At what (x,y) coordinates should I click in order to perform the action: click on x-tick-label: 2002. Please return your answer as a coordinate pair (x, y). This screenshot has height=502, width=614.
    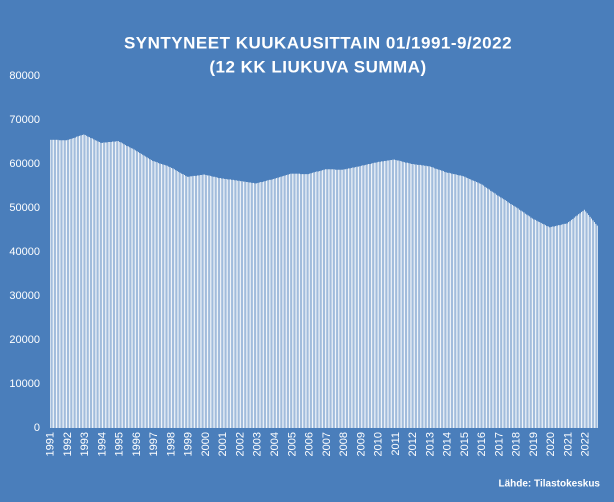
    Looking at the image, I should click on (240, 444).